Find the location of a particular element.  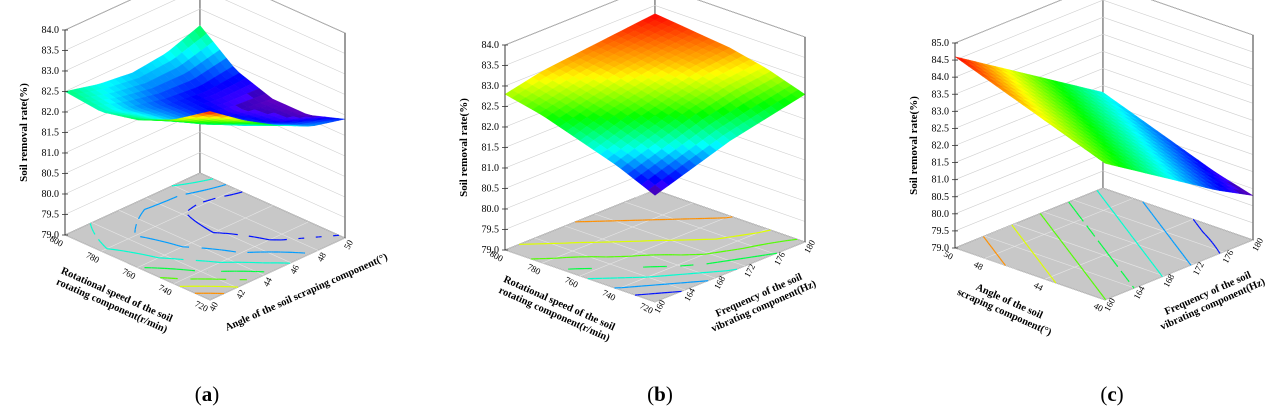

z-tick-label: 80.0 is located at coordinates (51, 194).